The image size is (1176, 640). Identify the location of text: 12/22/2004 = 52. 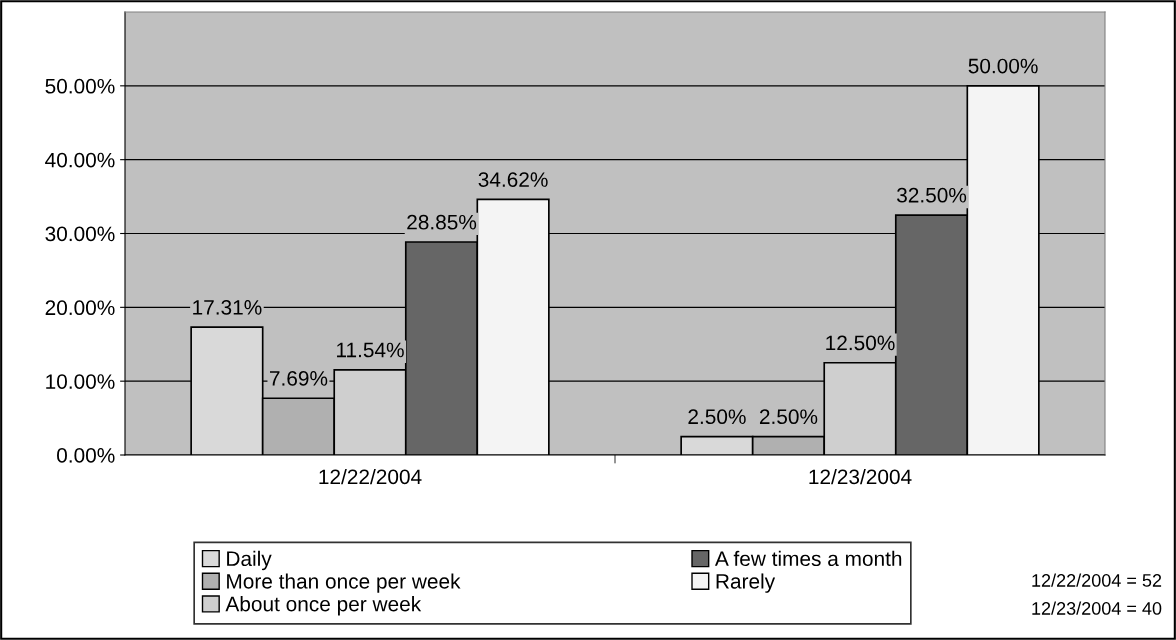
(1097, 580).